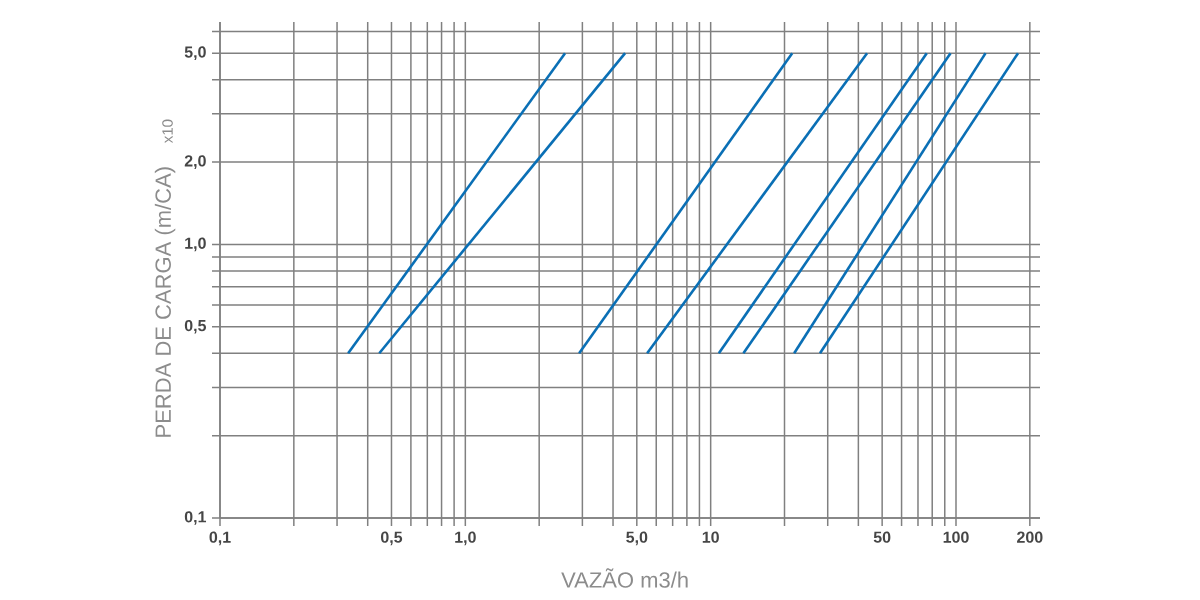 This screenshot has width=1200, height=600. I want to click on x-tick-label: 50, so click(882, 537).